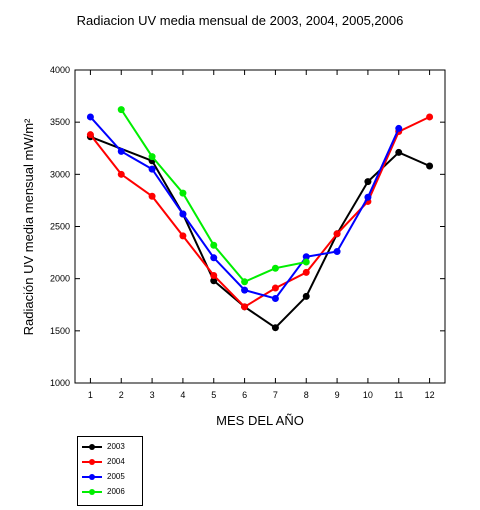 This screenshot has width=480, height=510. What do you see at coordinates (60, 122) in the screenshot?
I see `y-tick-label: 3500` at bounding box center [60, 122].